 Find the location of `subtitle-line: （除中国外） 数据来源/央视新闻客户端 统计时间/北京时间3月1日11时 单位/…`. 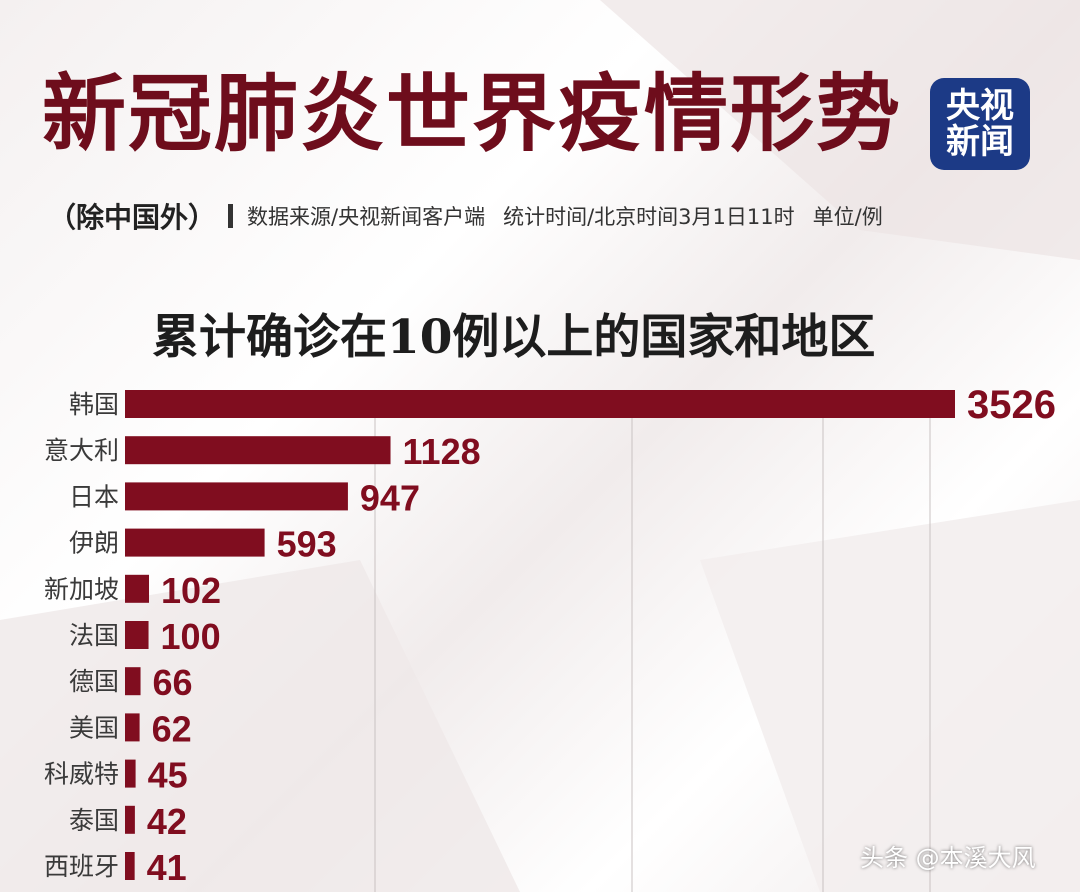

subtitle-line: （除中国外） 数据来源/央视新闻客户端 统计时间/北京时间3月1日11时 单位/… is located at coordinates (465, 216).